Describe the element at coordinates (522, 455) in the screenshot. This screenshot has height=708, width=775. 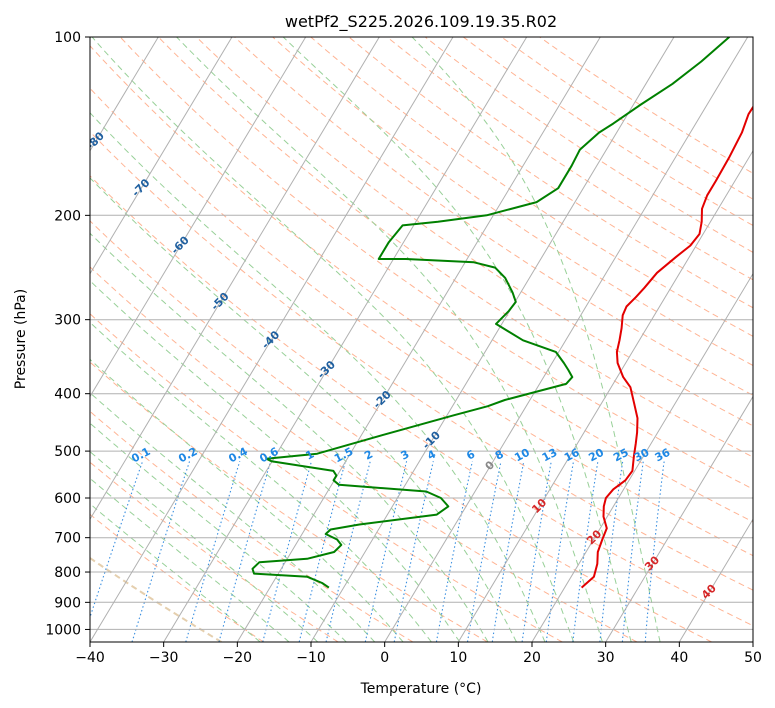
I see `mixing-ratio-label: 10` at that location.